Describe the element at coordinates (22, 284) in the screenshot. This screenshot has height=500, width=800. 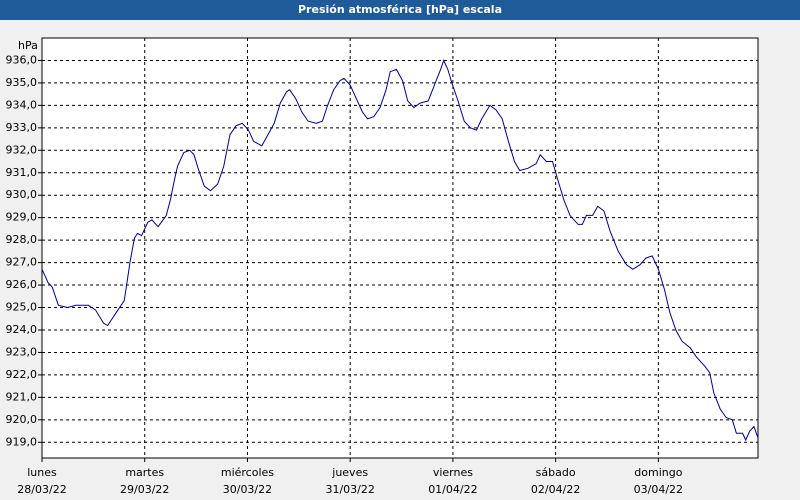
I see `y-tick-label: 926,0` at that location.